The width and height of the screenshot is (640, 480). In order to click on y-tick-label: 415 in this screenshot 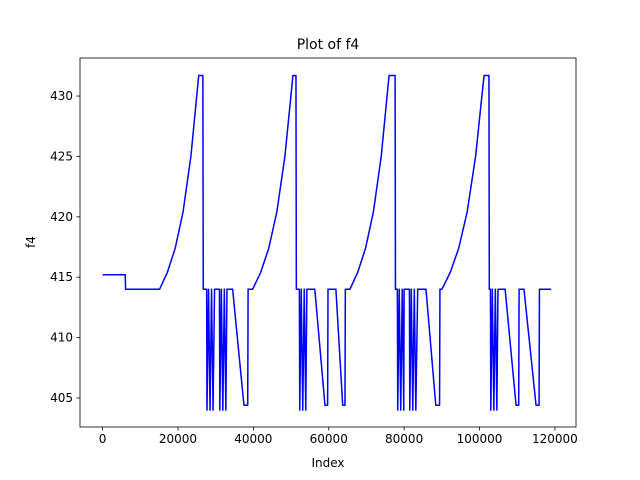, I will do `click(61, 277)`.